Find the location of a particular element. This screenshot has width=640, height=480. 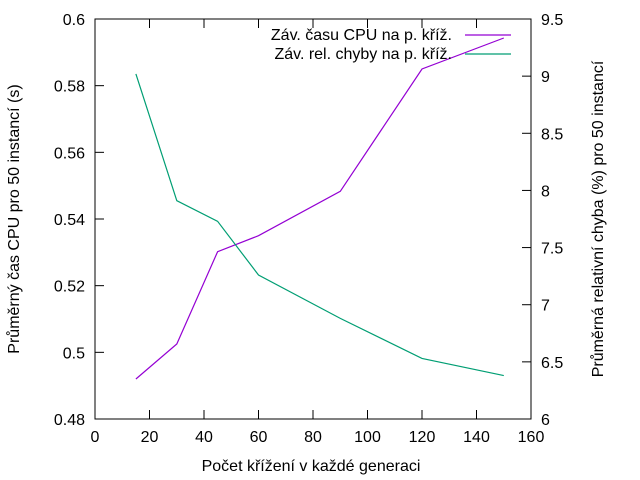

y-tick-label-left: 0.6 is located at coordinates (74, 20).